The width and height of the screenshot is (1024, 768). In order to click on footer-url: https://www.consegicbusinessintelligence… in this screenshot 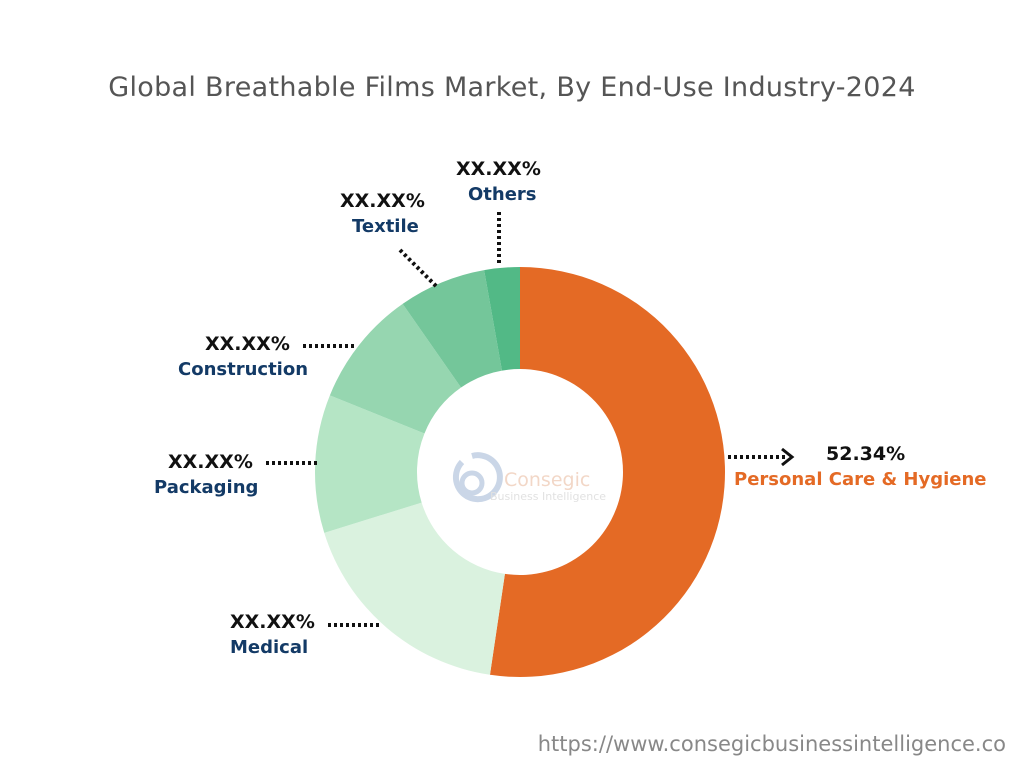, I will do `click(771, 744)`.